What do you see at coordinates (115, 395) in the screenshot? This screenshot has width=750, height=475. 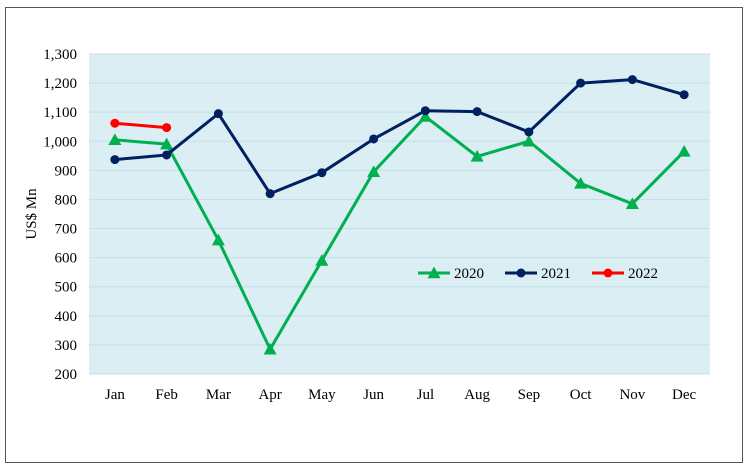 I see `x-tick-label: Jan` at bounding box center [115, 395].